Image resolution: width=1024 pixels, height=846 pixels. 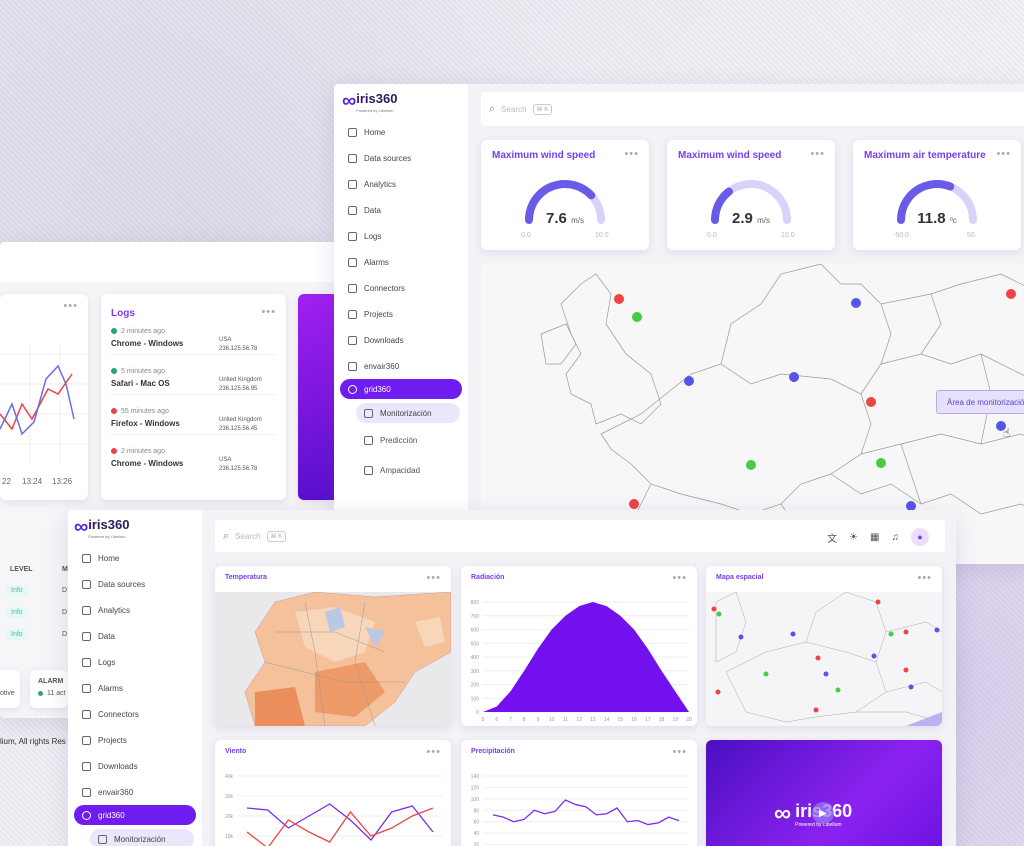 I want to click on logo-subtitle: Powered by Libelium, so click(x=375, y=110).